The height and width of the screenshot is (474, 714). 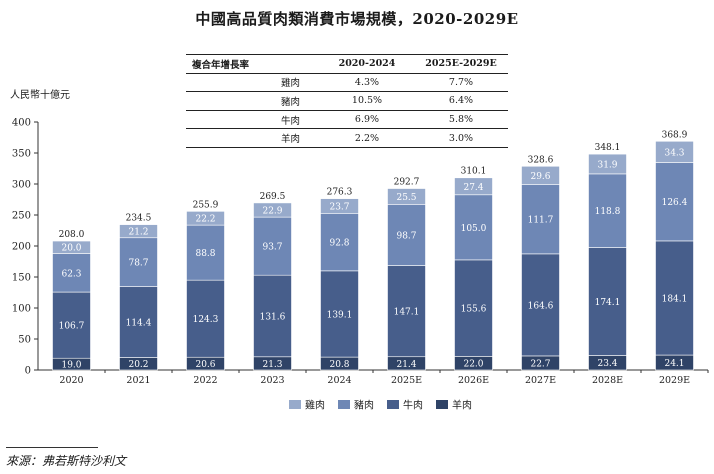 What do you see at coordinates (21, 123) in the screenshot?
I see `y-tick-label: 400` at bounding box center [21, 123].